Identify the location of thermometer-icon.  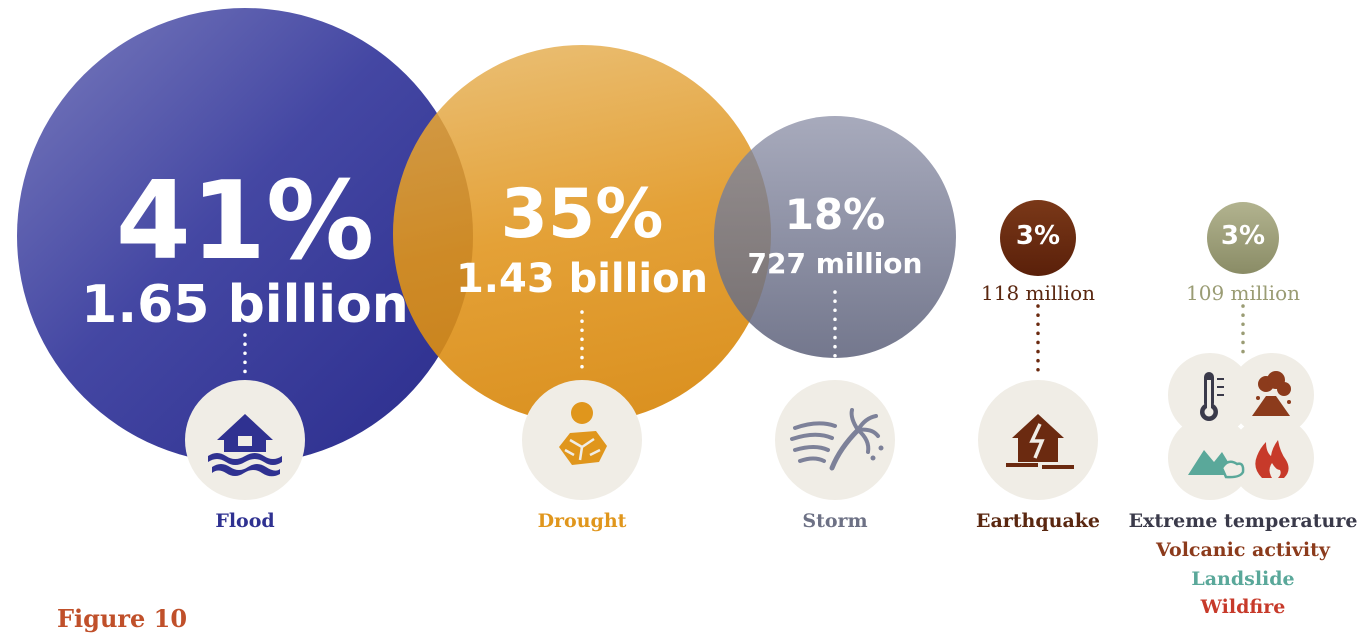
(1212, 396).